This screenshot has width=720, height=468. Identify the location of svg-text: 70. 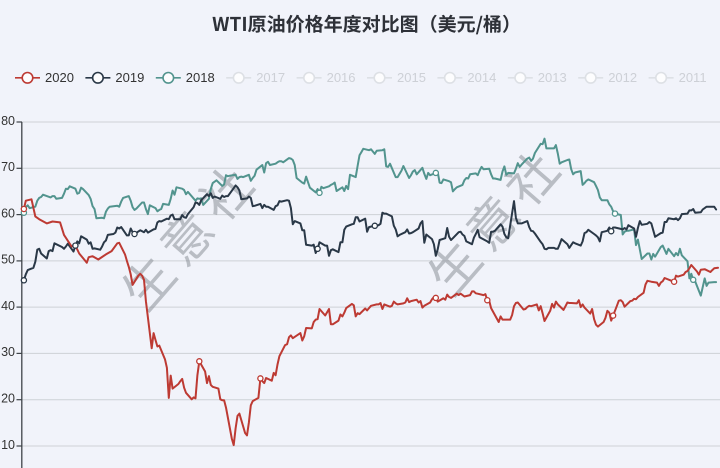
(8, 167).